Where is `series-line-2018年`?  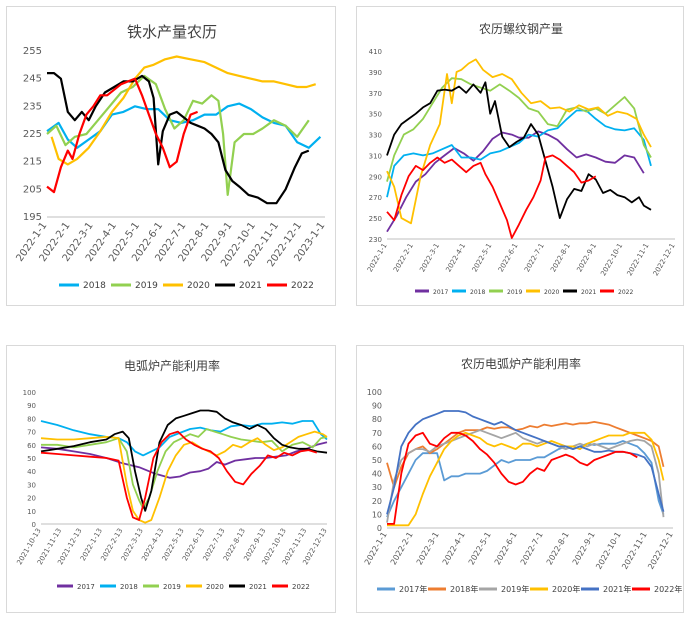
series-line-2018年 is located at coordinates (525, 455).